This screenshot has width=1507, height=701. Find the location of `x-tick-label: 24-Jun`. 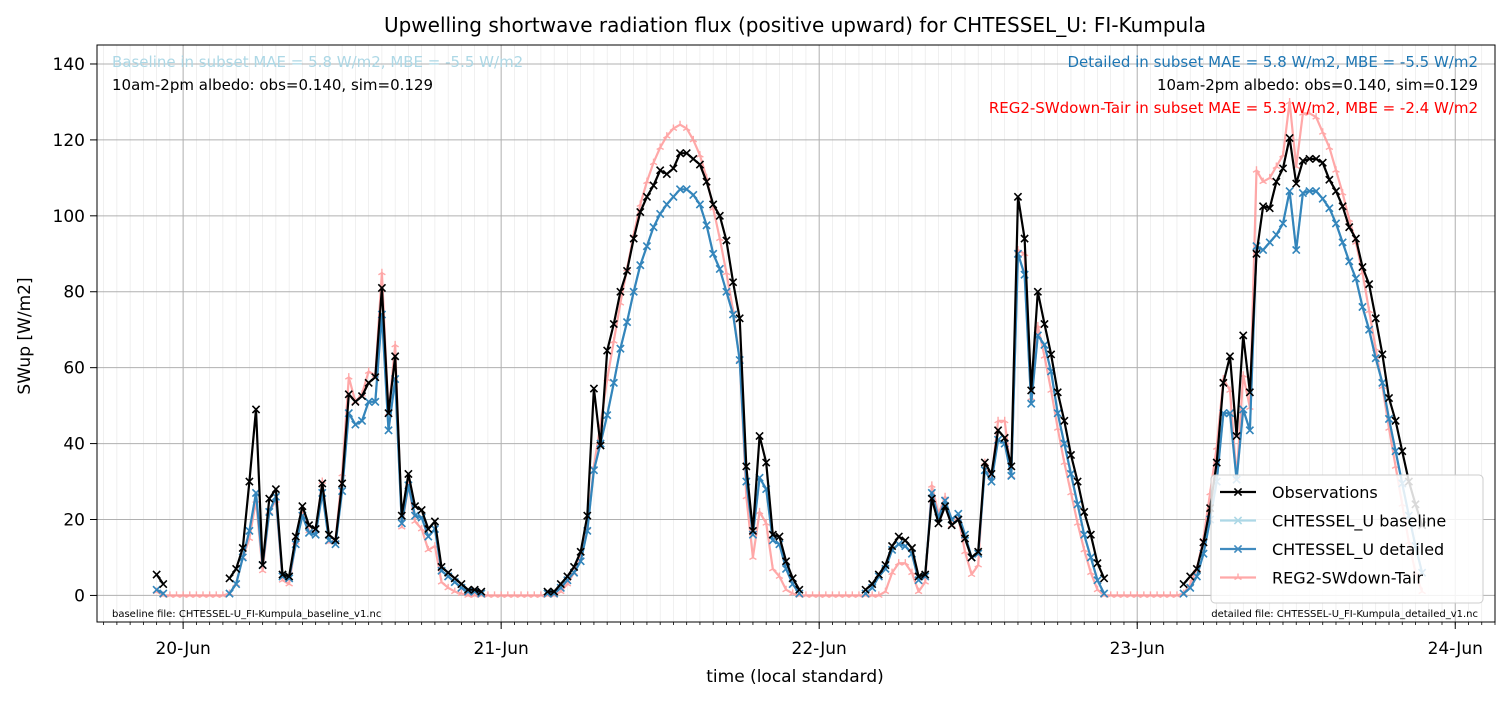

x-tick-label: 24-Jun is located at coordinates (1455, 649).